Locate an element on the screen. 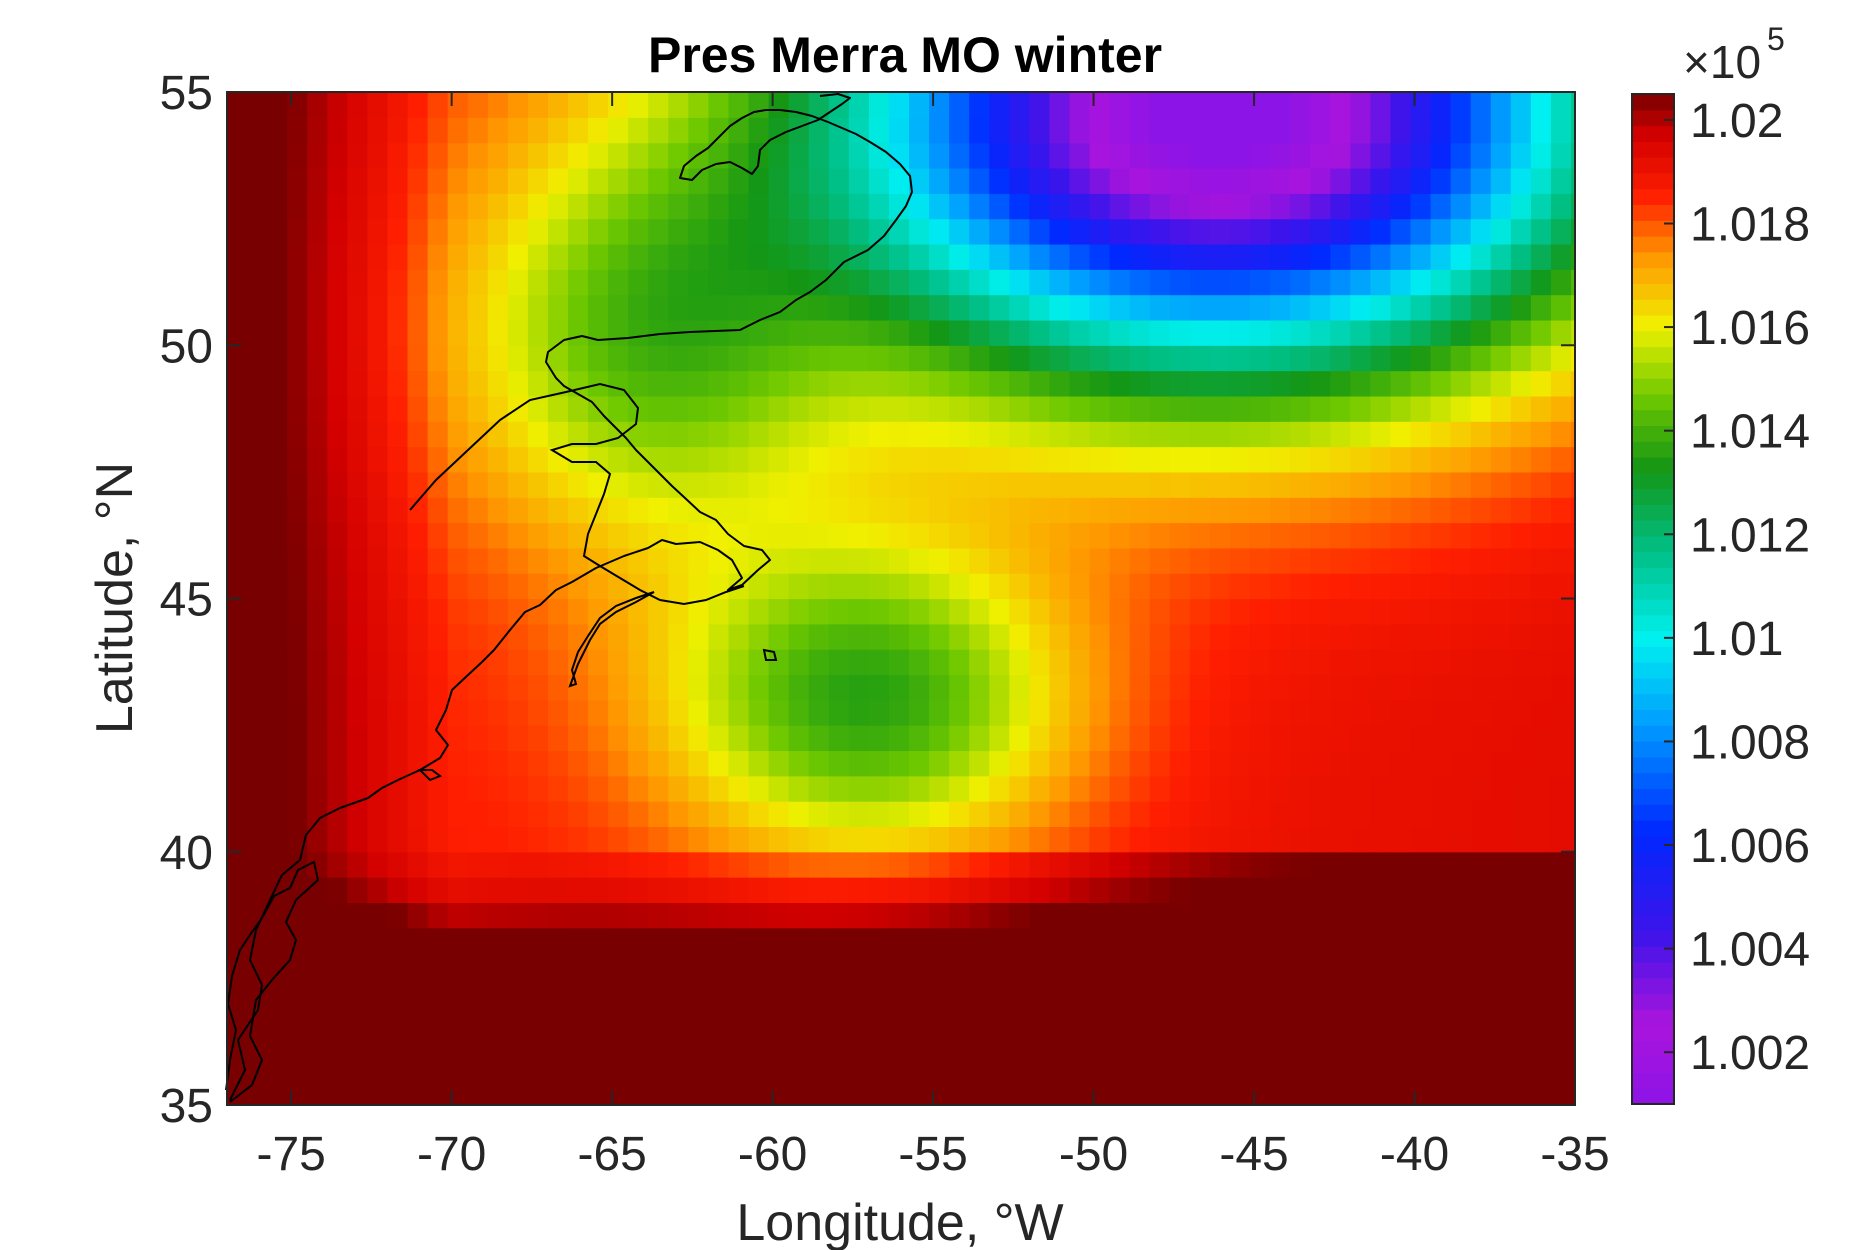  colorbar-tick-label: 1.02 is located at coordinates (1736, 121).